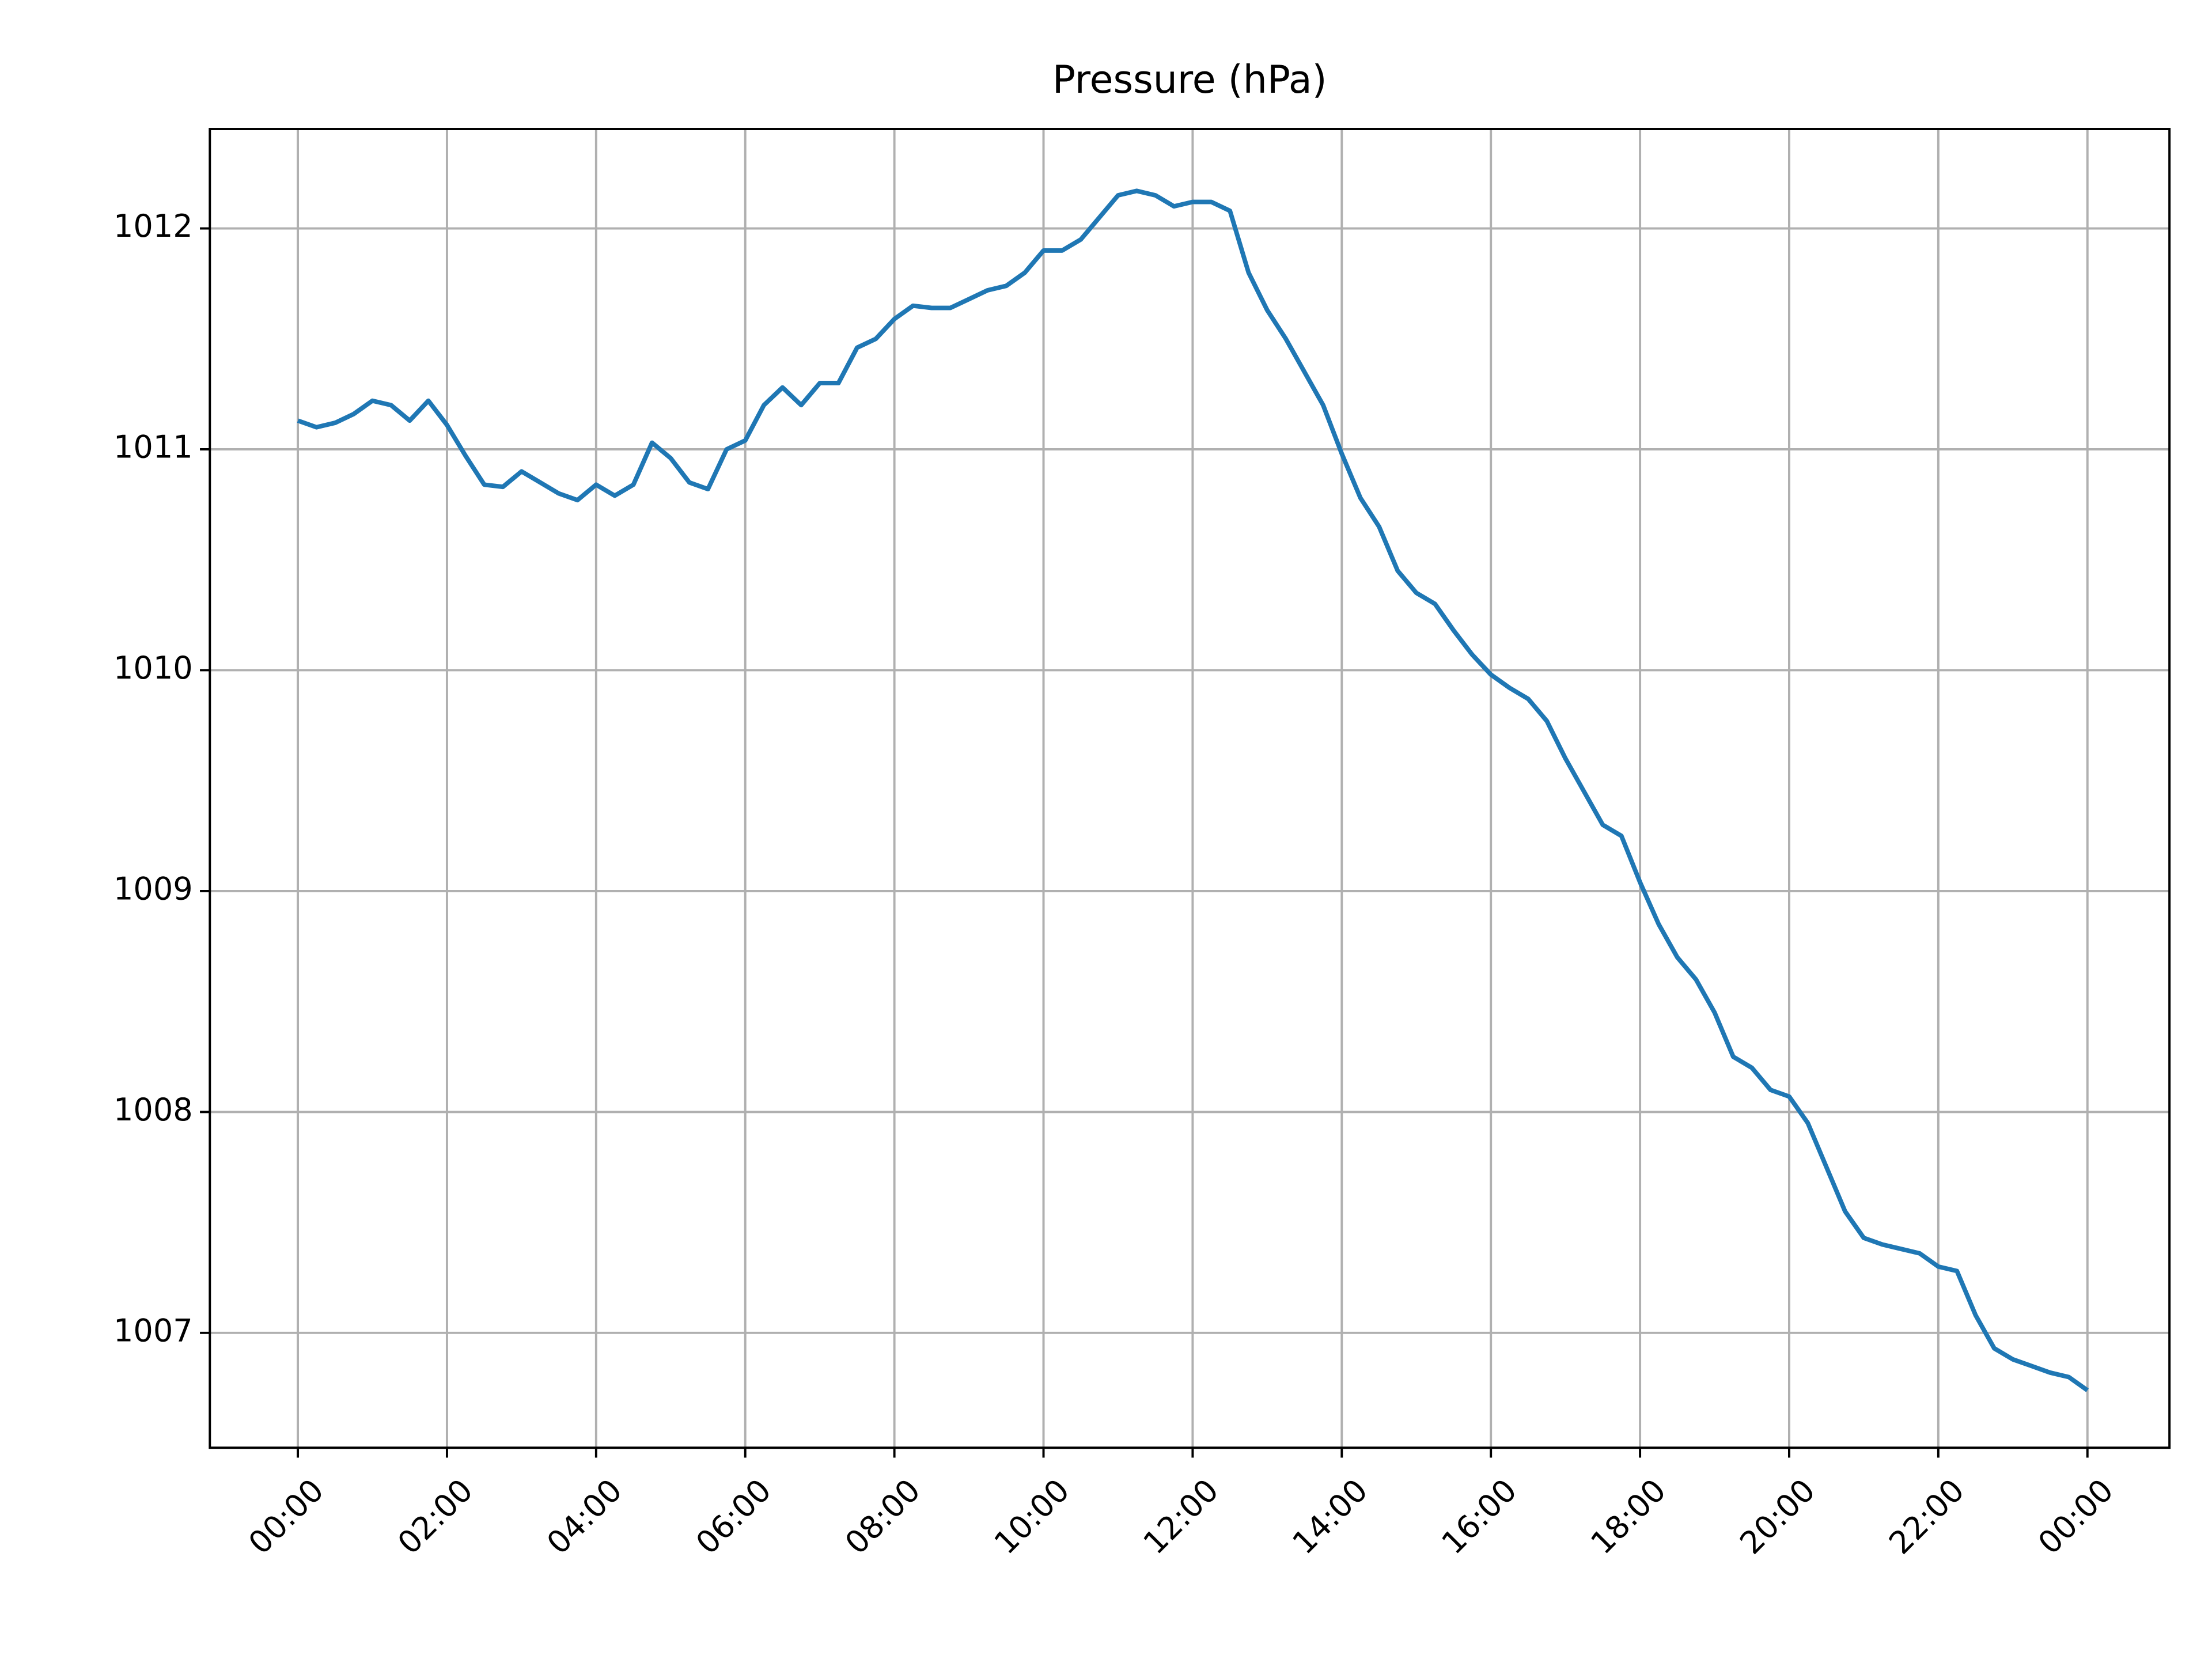 This screenshot has width=2212, height=1659. Describe the element at coordinates (153, 447) in the screenshot. I see `y-tick-label: 1011` at that location.